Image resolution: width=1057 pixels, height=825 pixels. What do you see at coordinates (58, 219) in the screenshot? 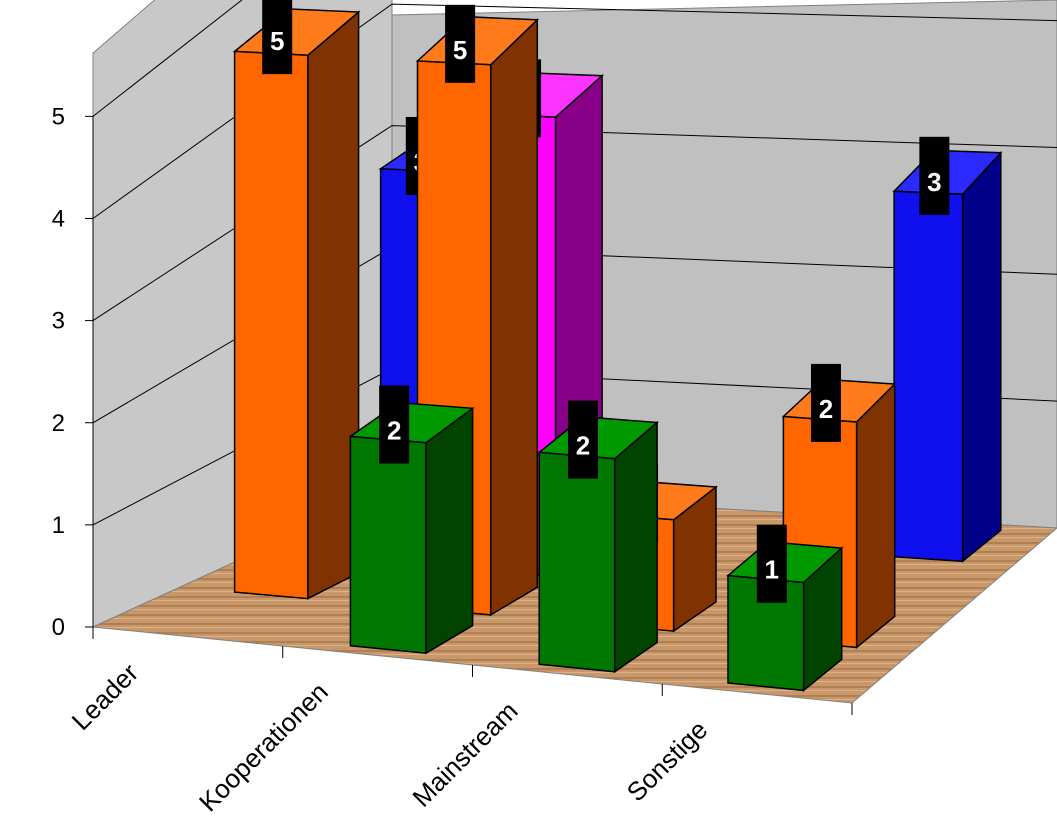
I see `y-tick-label: 4` at bounding box center [58, 219].